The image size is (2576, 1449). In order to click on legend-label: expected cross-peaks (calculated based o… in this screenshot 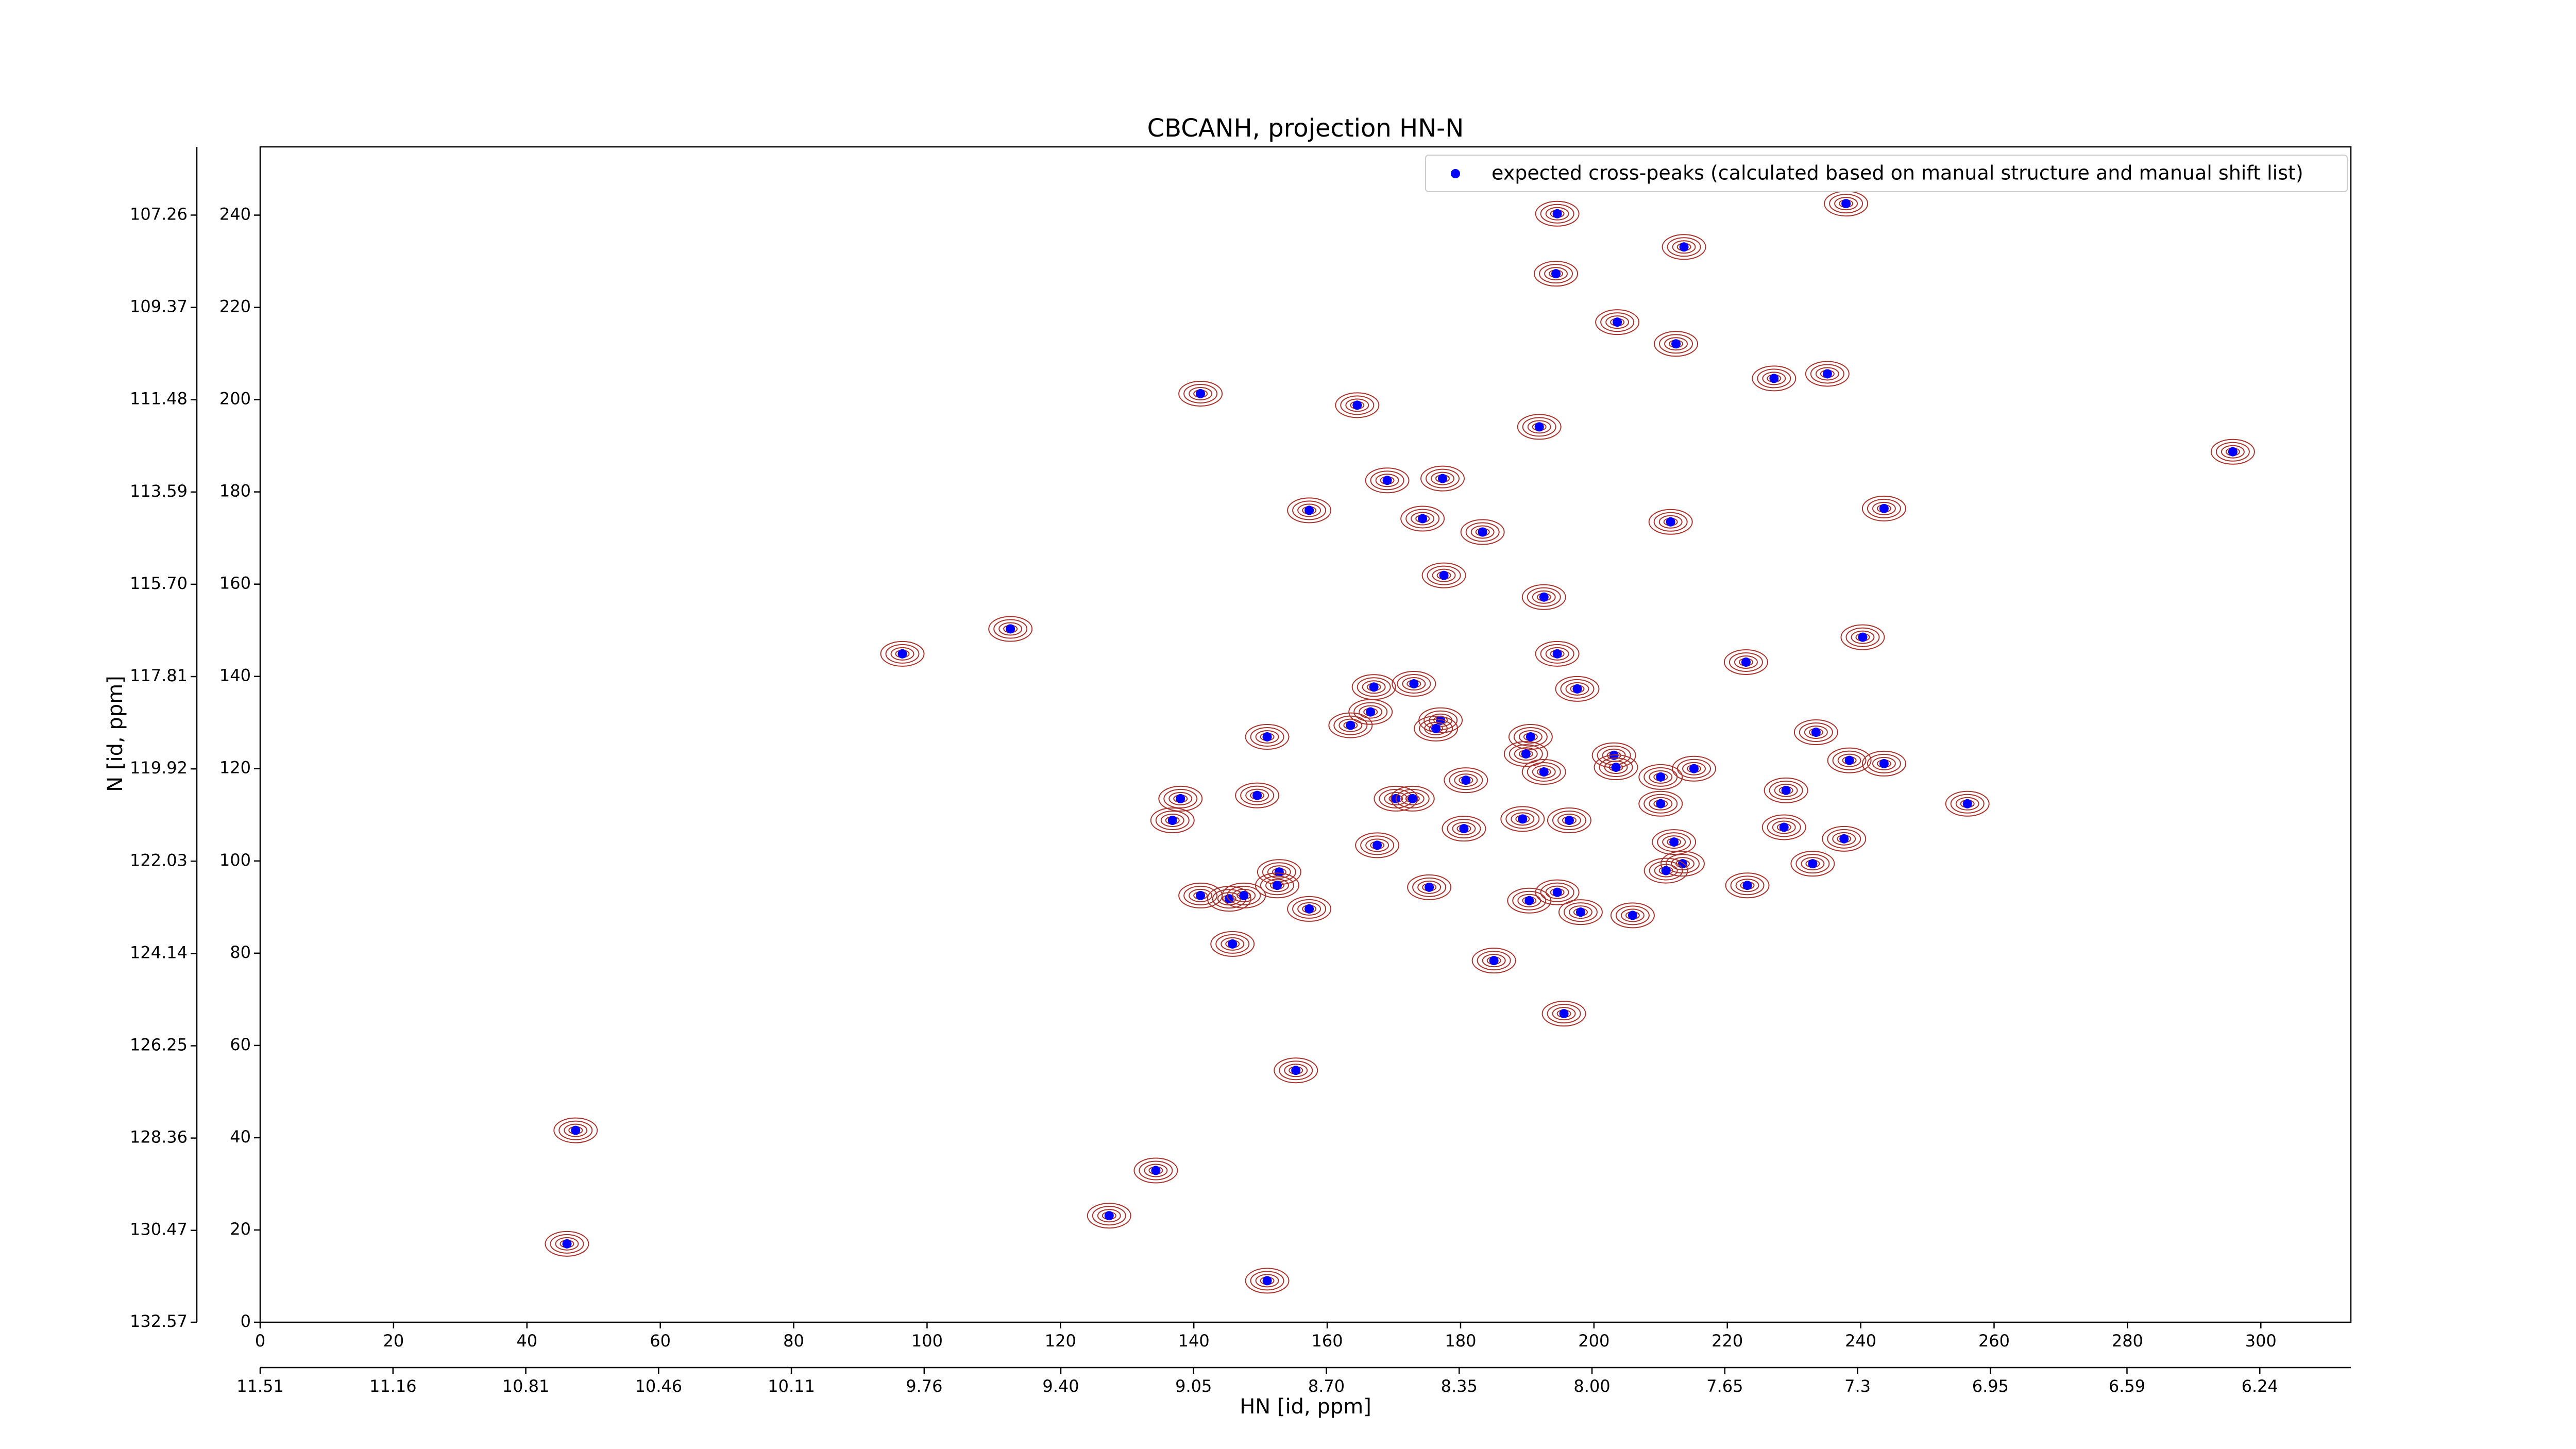, I will do `click(1897, 173)`.